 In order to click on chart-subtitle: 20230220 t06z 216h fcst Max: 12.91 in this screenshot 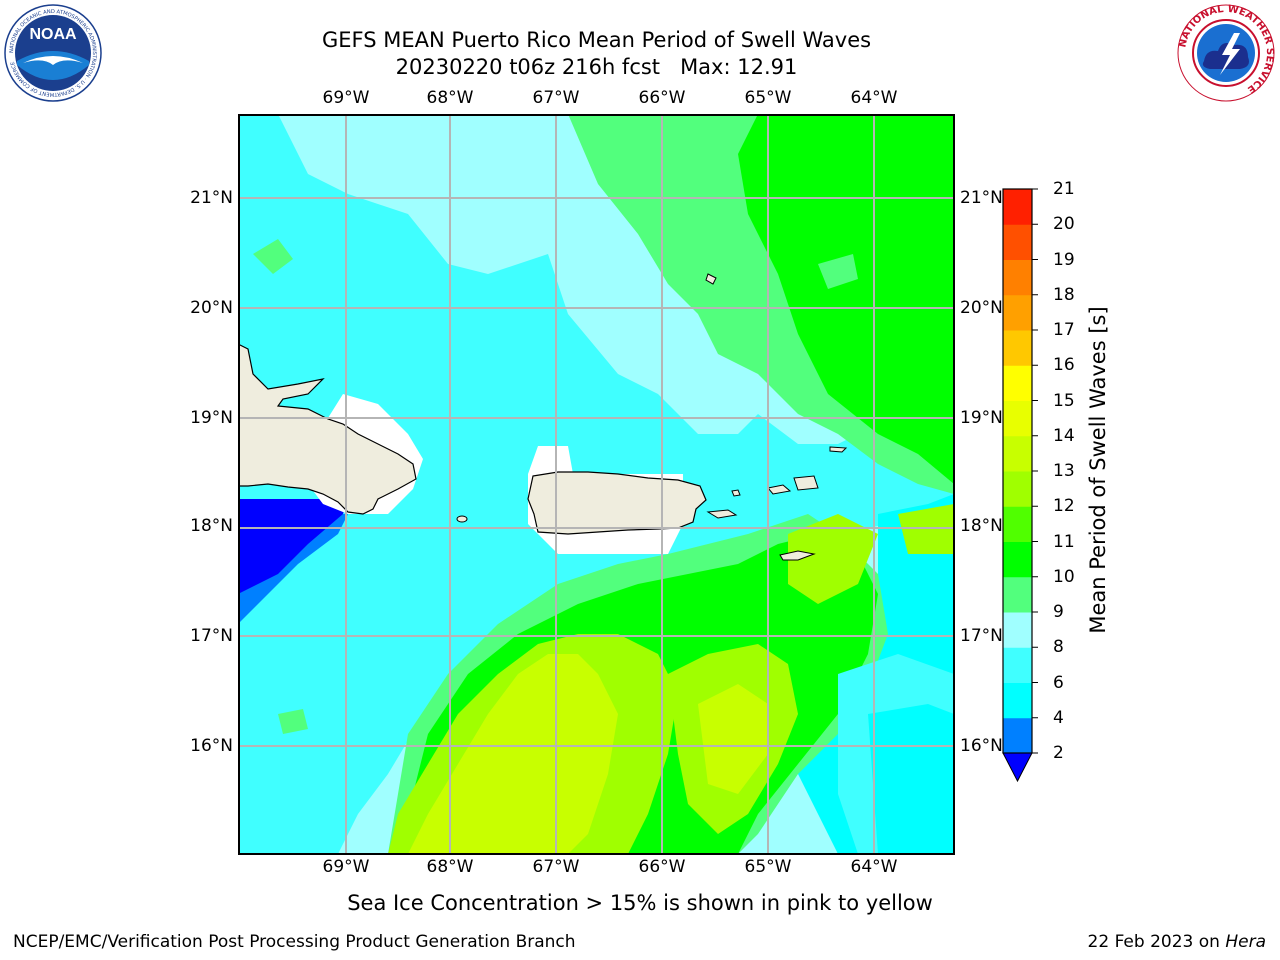, I will do `click(596, 67)`.